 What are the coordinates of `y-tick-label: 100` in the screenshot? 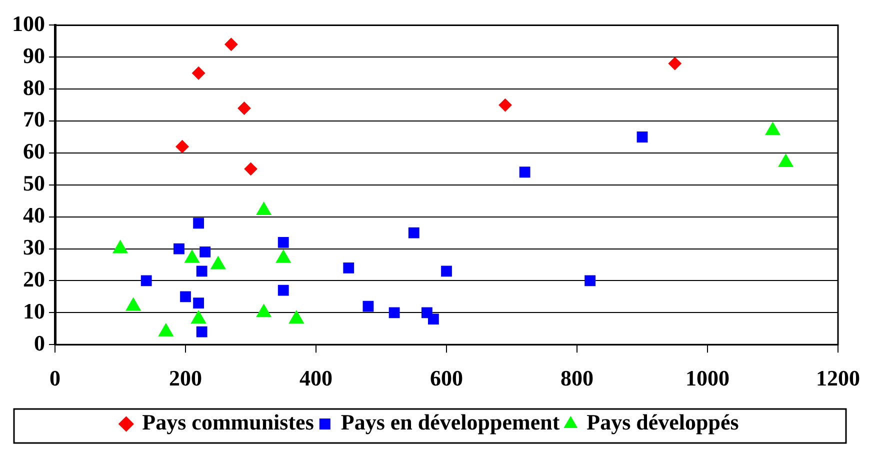 It's located at (28, 23).